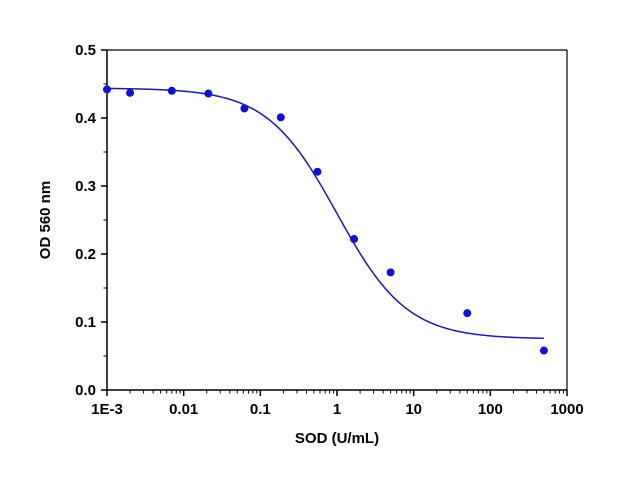 This screenshot has width=621, height=489. Describe the element at coordinates (85, 186) in the screenshot. I see `y-tick-label: 0.3` at that location.